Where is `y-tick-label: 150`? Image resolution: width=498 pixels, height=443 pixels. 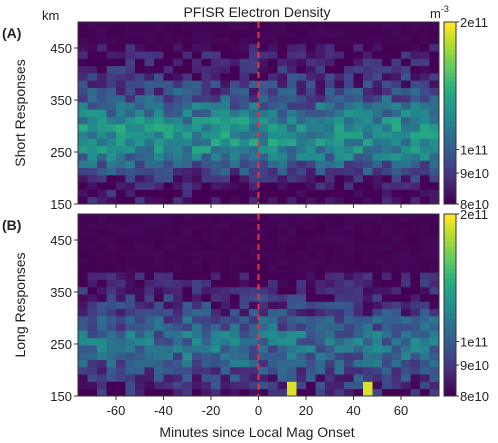 y-tick-label: 150 is located at coordinates (61, 396).